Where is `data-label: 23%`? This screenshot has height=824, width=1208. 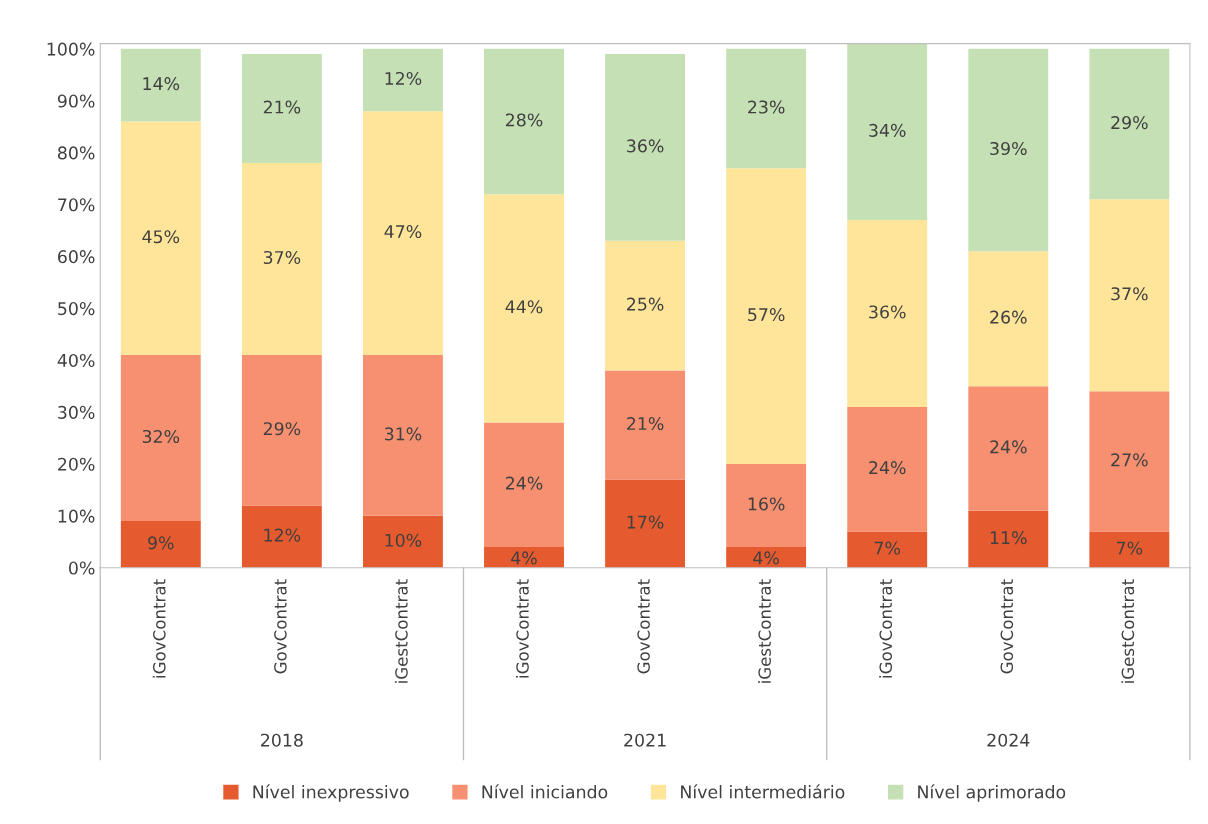 data-label: 23% is located at coordinates (766, 107).